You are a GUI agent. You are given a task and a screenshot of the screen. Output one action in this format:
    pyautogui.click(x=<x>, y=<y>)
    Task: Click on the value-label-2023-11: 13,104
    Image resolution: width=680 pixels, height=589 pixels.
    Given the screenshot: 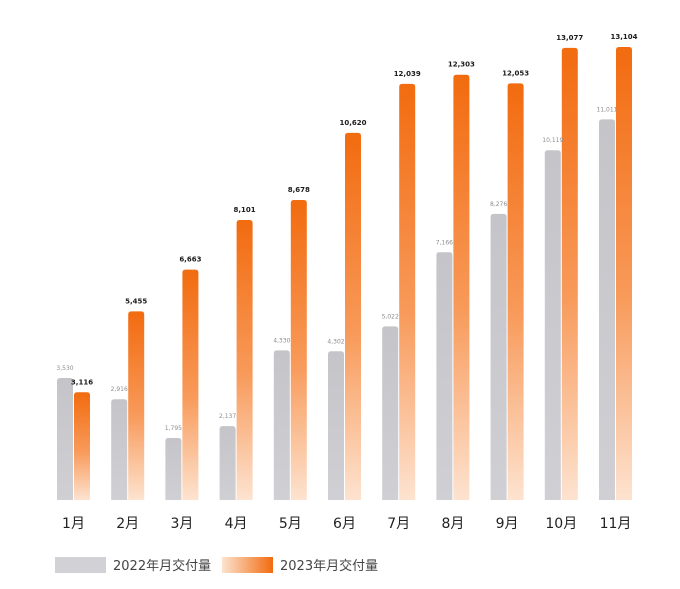 What is the action you would take?
    pyautogui.click(x=623, y=37)
    